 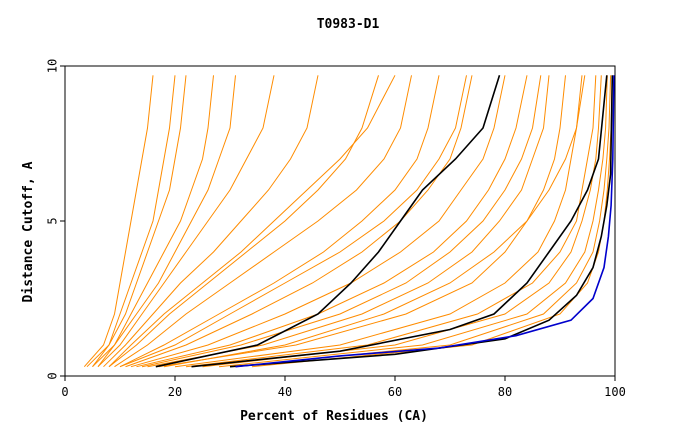 I want to click on x-tick-label: 60, so click(x=395, y=392).